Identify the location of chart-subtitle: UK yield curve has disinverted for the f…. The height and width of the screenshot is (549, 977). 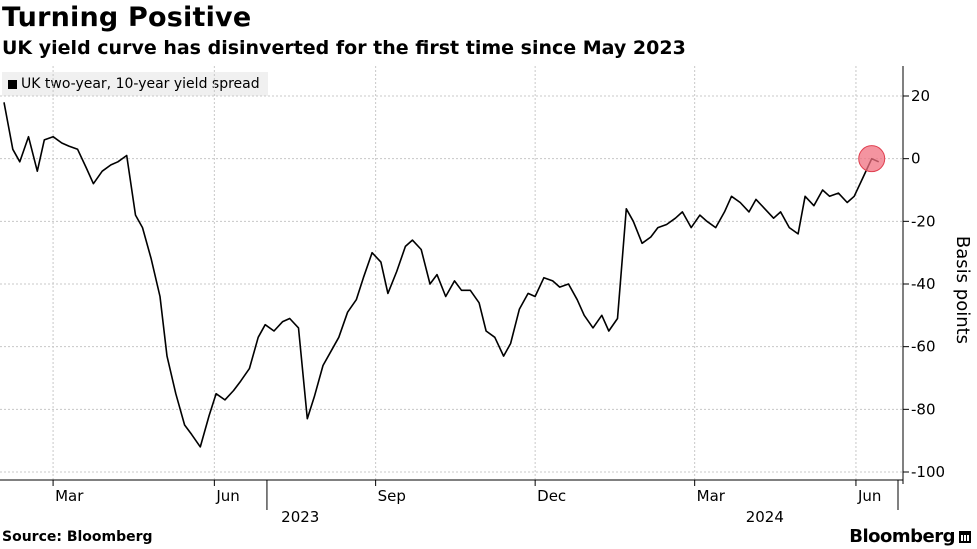
(344, 48).